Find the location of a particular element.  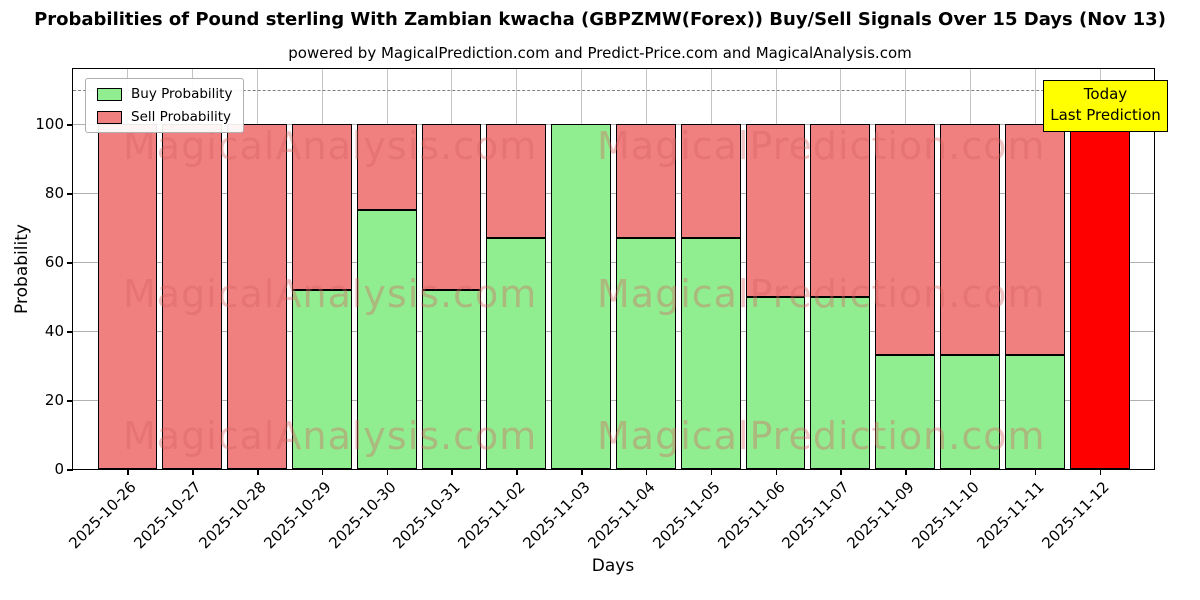

y-tick-label: 0 is located at coordinates (59, 469).